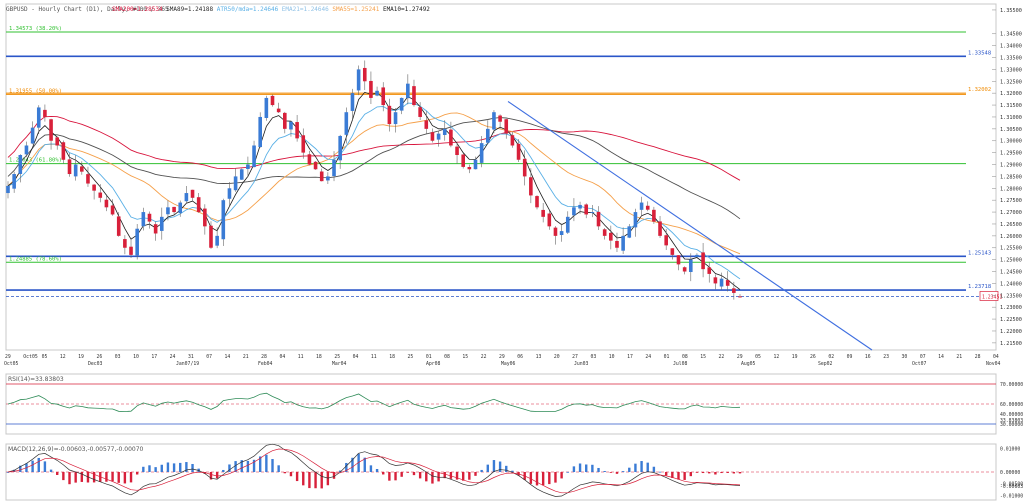  What do you see at coordinates (1011, 344) in the screenshot?
I see `price-tick-label: 1.21500` at bounding box center [1011, 344].